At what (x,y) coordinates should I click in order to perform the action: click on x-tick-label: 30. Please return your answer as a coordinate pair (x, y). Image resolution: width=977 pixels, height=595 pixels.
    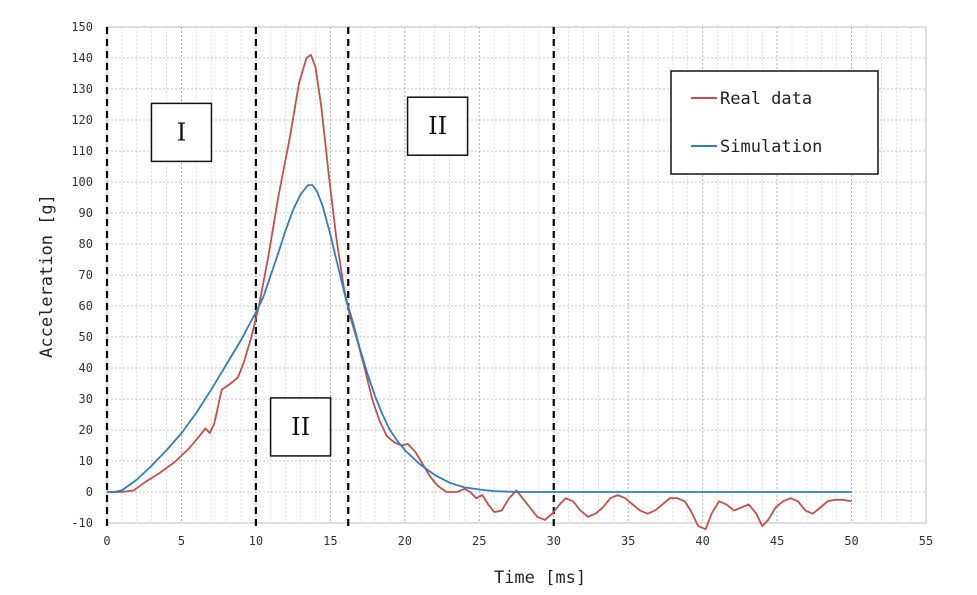
    Looking at the image, I should click on (554, 541).